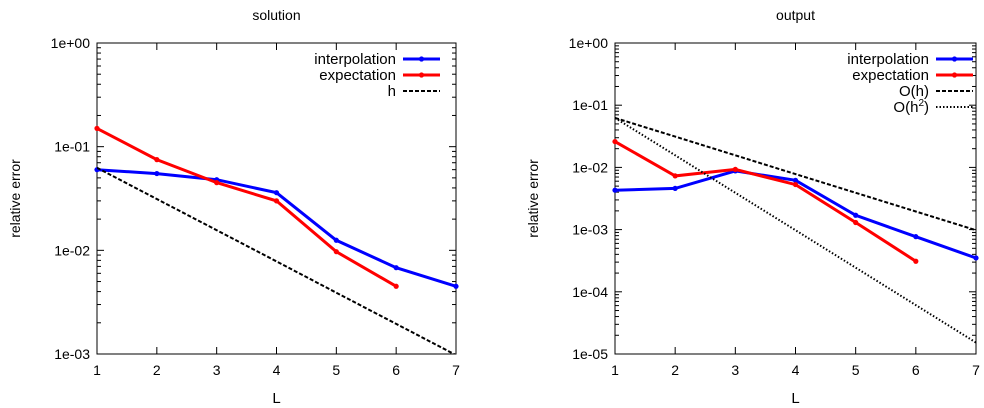  Describe the element at coordinates (795, 15) in the screenshot. I see `chart-title: output` at that location.